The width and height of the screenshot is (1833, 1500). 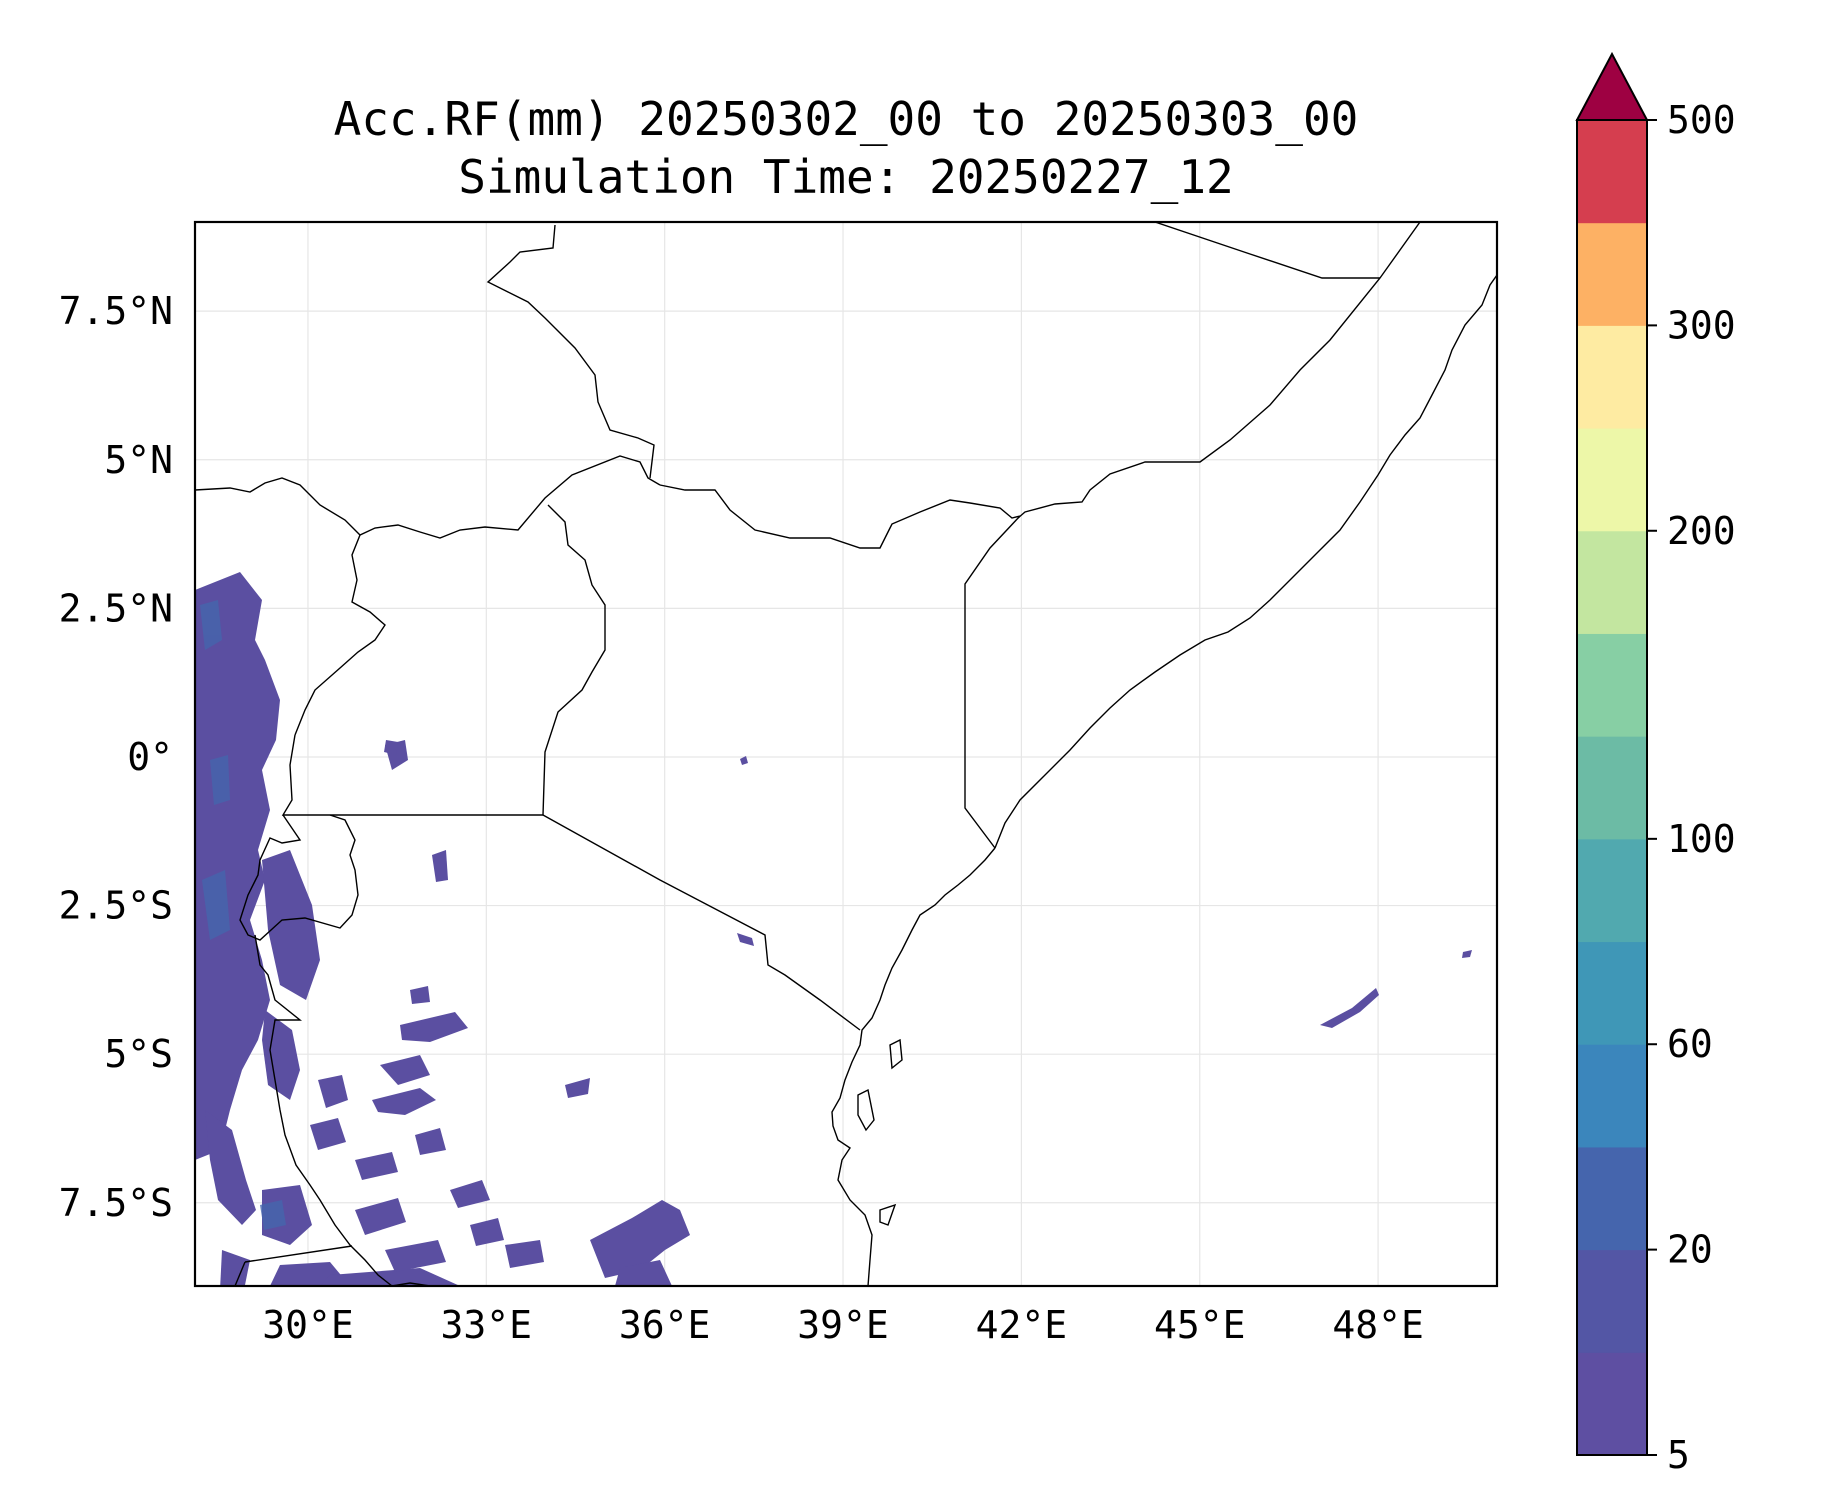 I want to click on x-tick-label: 30°E, so click(x=308, y=1325).